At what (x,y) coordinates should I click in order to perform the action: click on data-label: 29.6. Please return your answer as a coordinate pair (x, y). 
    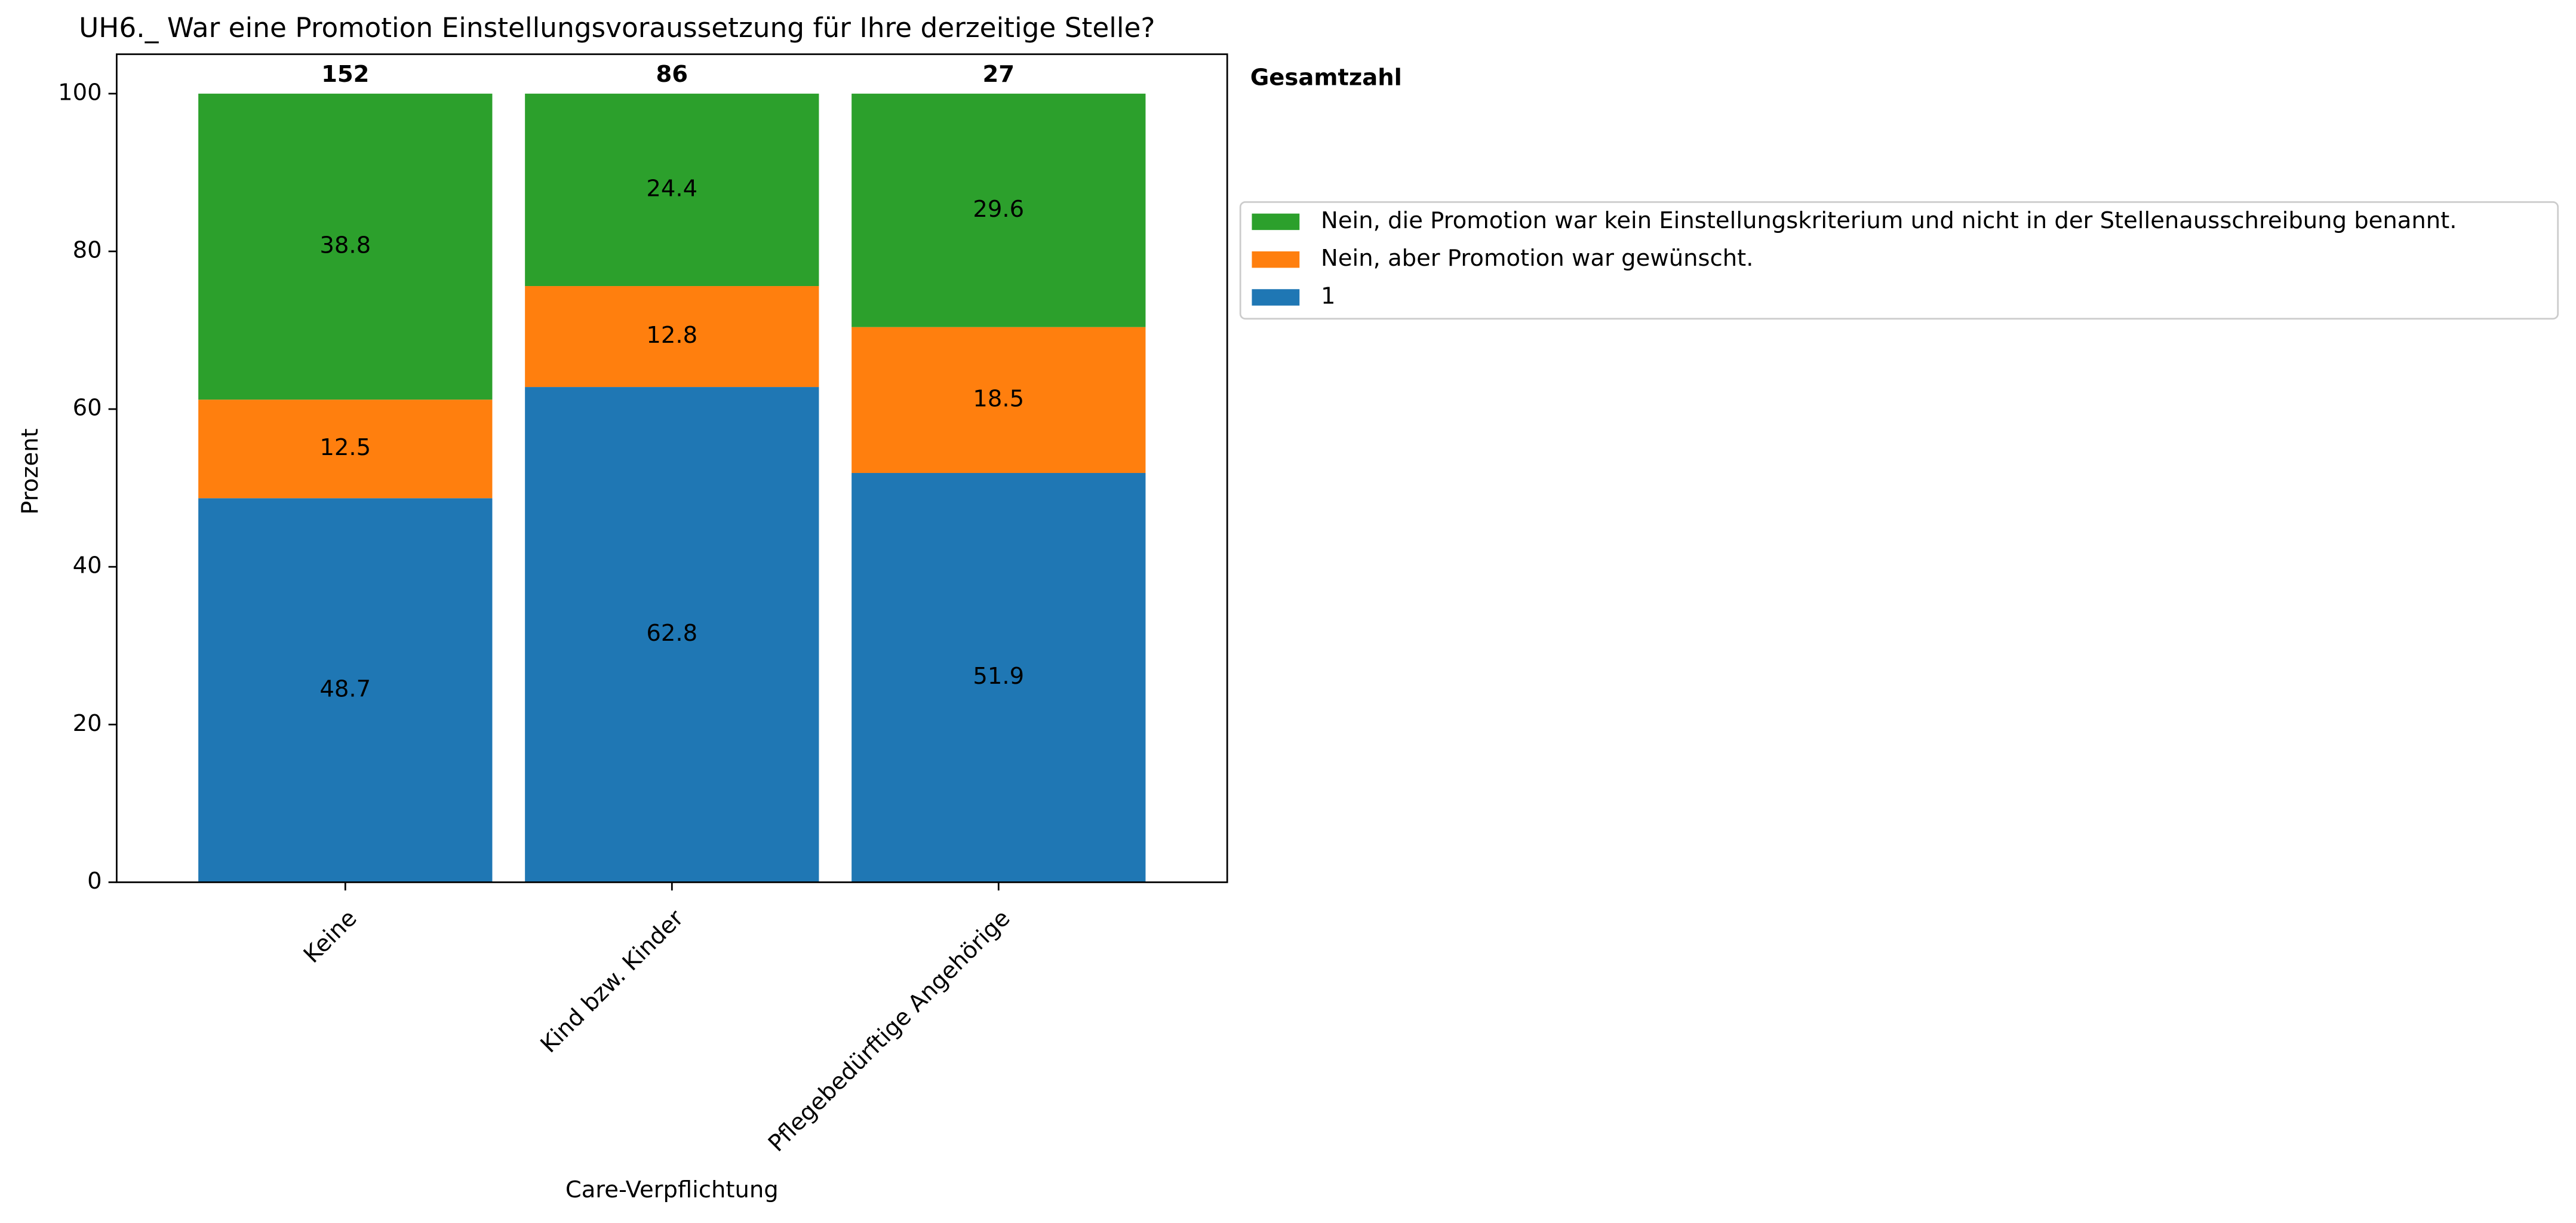
    Looking at the image, I should click on (998, 210).